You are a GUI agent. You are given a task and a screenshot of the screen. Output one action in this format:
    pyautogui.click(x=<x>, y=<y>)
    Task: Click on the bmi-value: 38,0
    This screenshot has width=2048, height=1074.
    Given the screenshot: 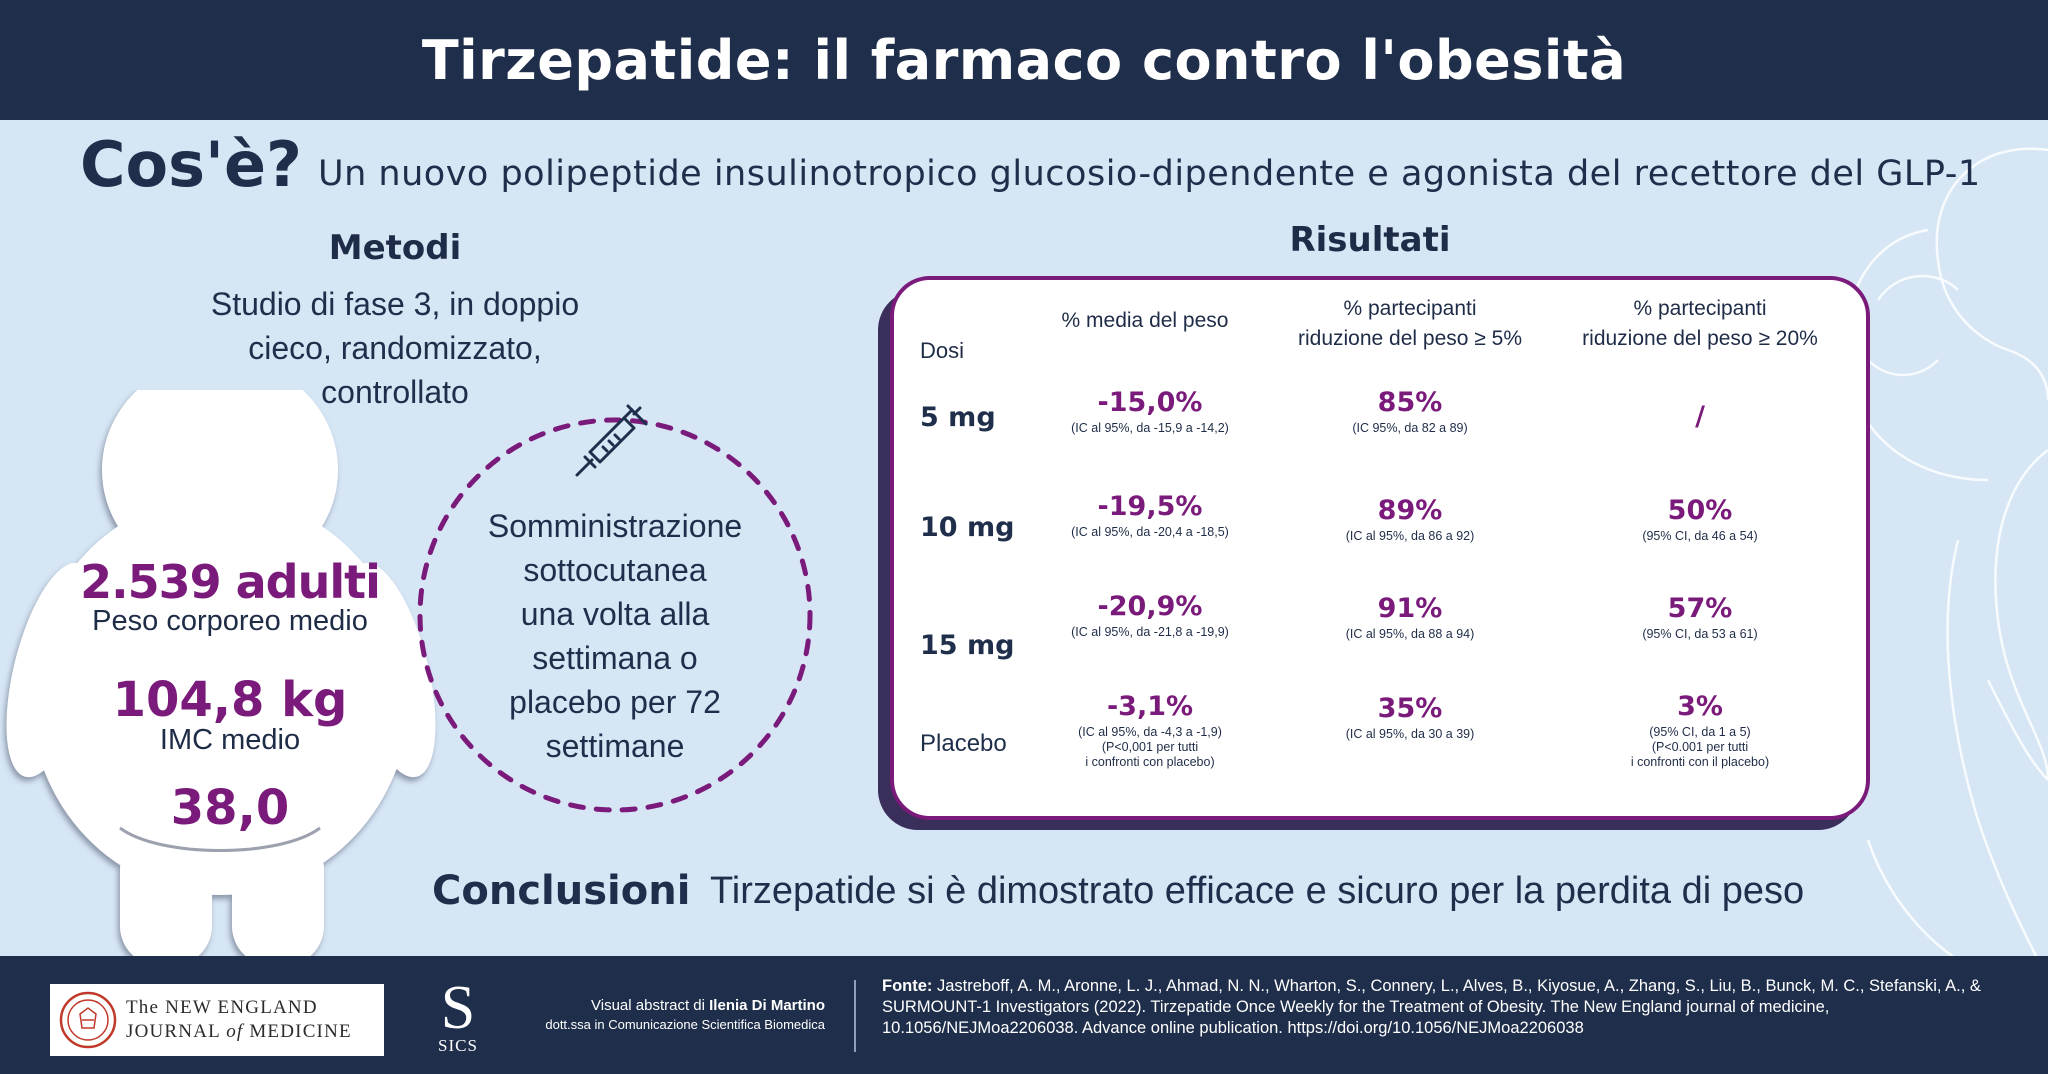 What is the action you would take?
    pyautogui.click(x=230, y=808)
    